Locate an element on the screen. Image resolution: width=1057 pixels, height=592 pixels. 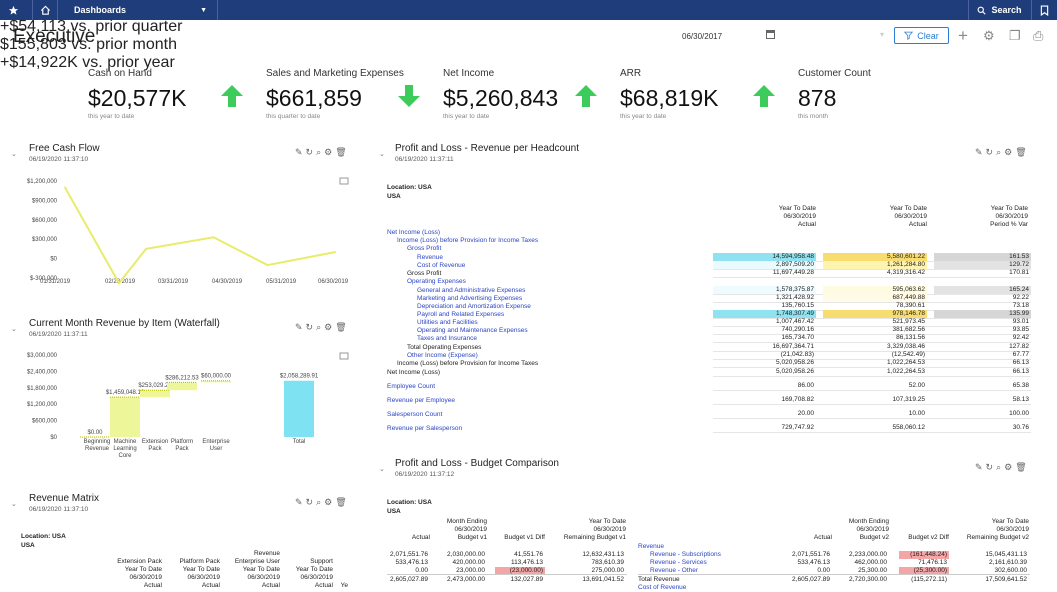
pl-row-label: Net Income (Loss) is located at coordinates (414, 232).